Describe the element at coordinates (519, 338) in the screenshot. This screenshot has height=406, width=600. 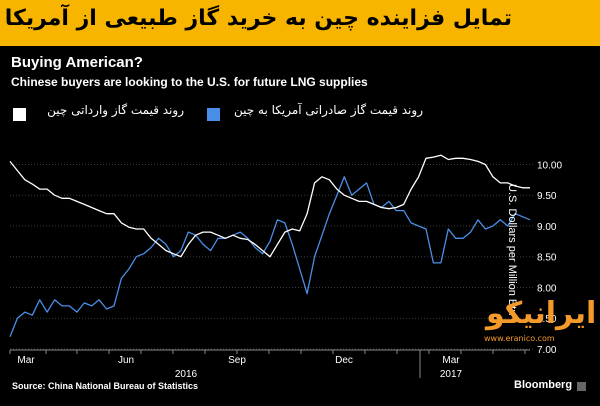
I see `watermark-url: www.eranico.com` at that location.